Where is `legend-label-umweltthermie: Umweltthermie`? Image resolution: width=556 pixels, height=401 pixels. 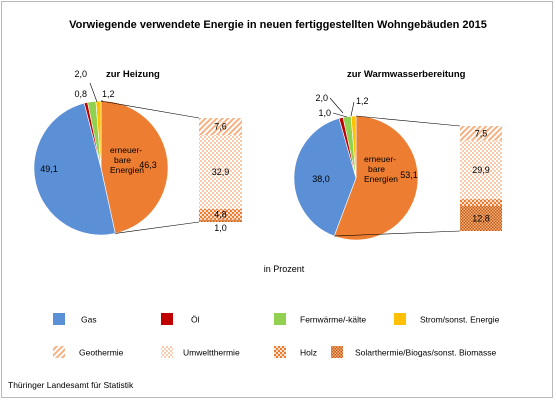 legend-label-umweltthermie: Umweltthermie is located at coordinates (211, 353).